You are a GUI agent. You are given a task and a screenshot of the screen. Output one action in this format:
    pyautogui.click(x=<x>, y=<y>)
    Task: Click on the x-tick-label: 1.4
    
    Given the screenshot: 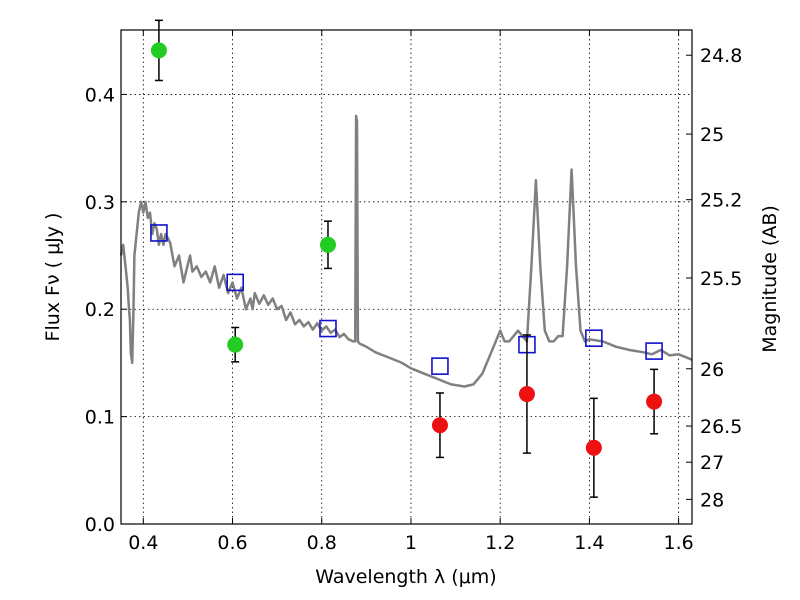 What is the action you would take?
    pyautogui.click(x=589, y=543)
    